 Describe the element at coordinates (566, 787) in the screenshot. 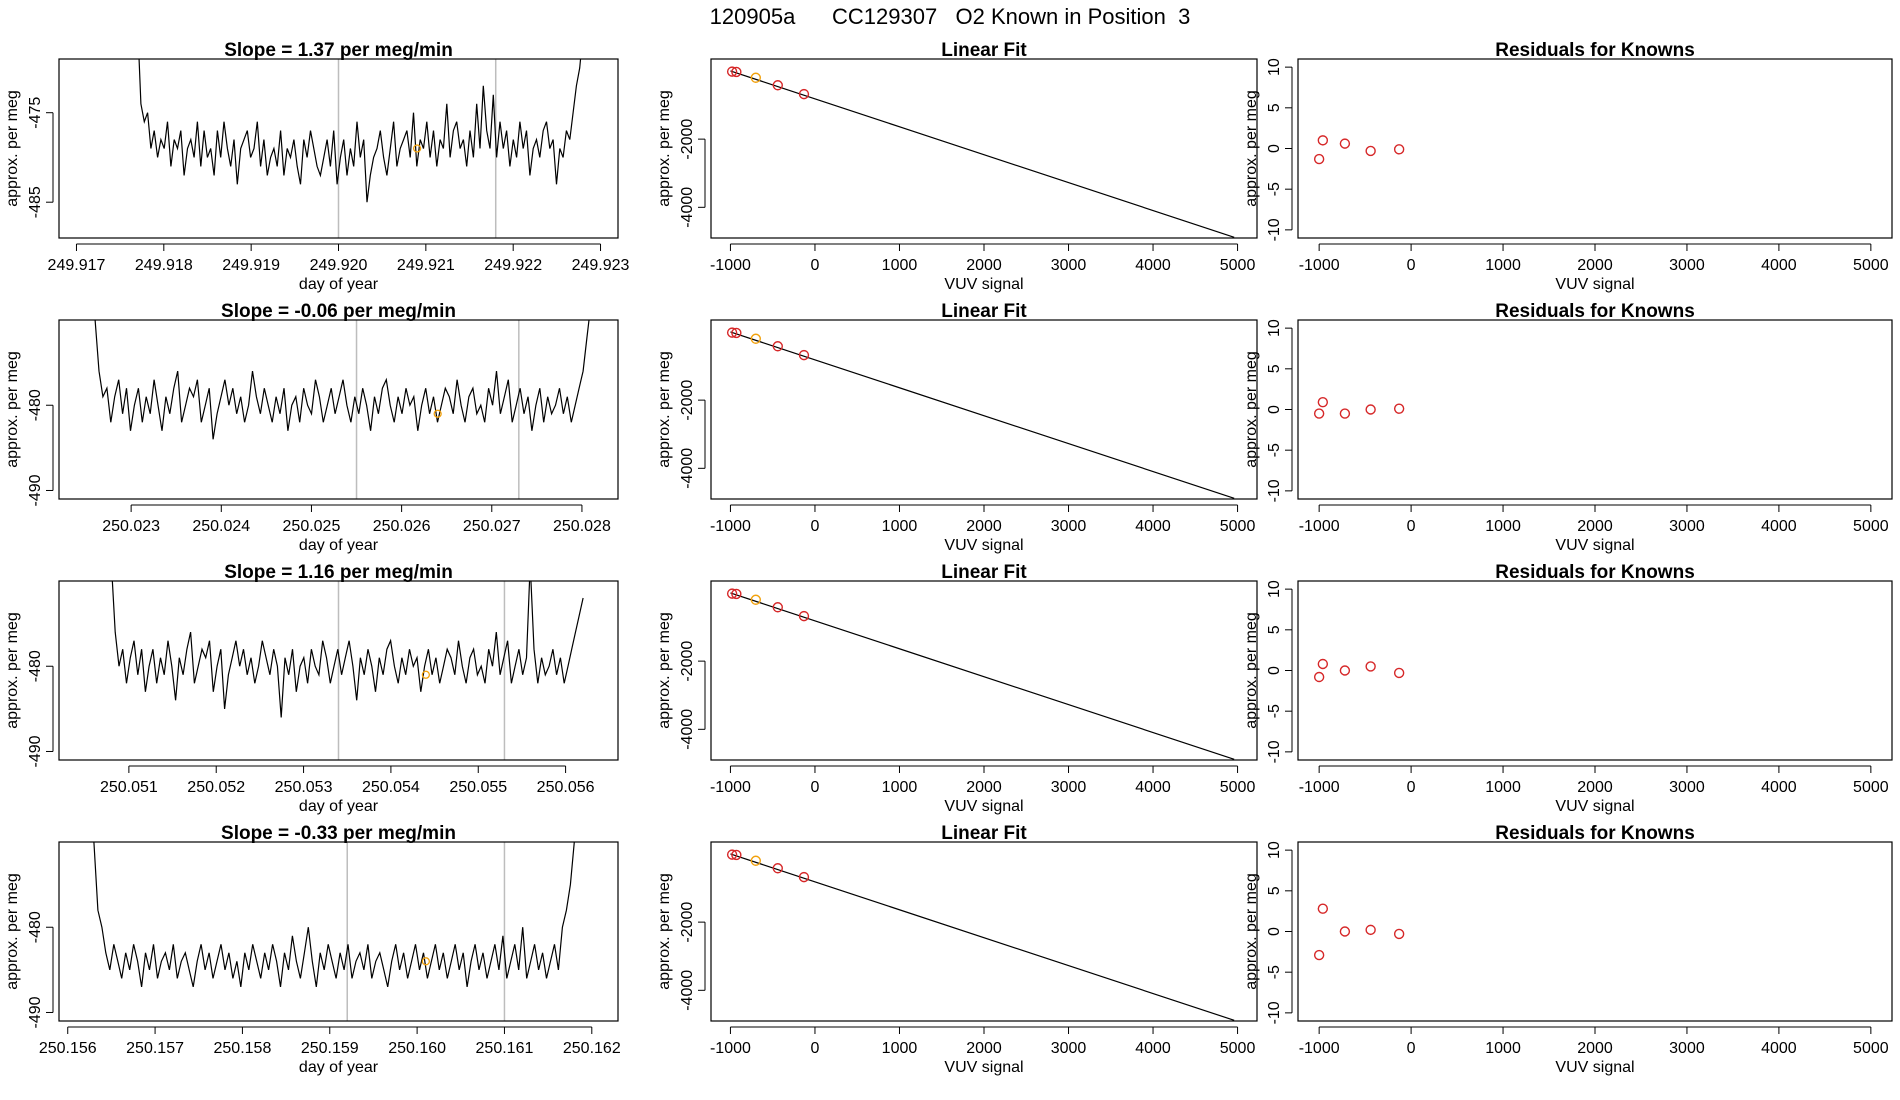

I see `x-tick-label: 250.056` at that location.